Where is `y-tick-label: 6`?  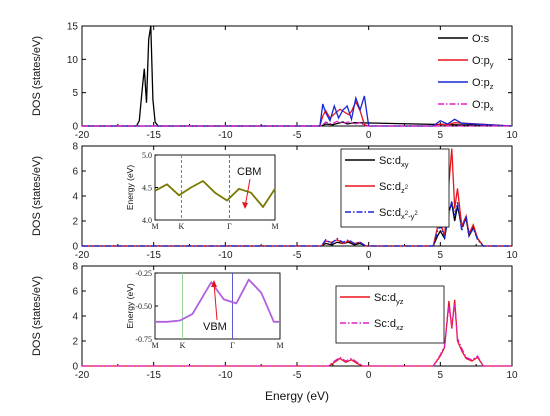
y-tick-label: 6 is located at coordinates (75, 292).